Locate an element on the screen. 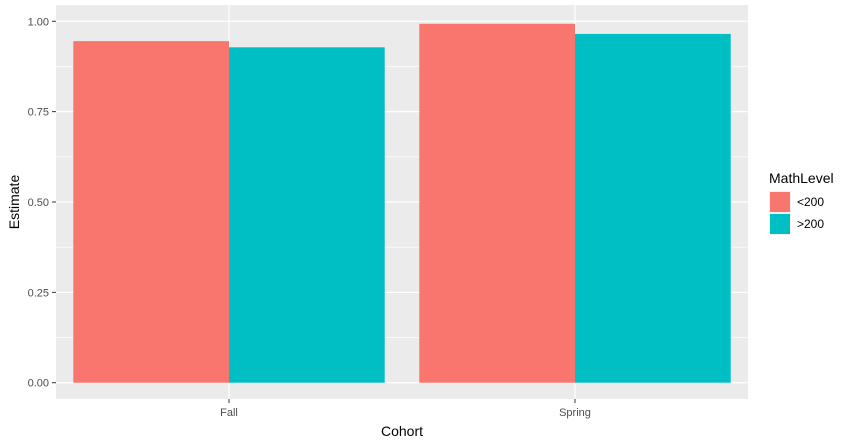 This screenshot has height=445, width=849. legend-title: MathLevel is located at coordinates (801, 178).